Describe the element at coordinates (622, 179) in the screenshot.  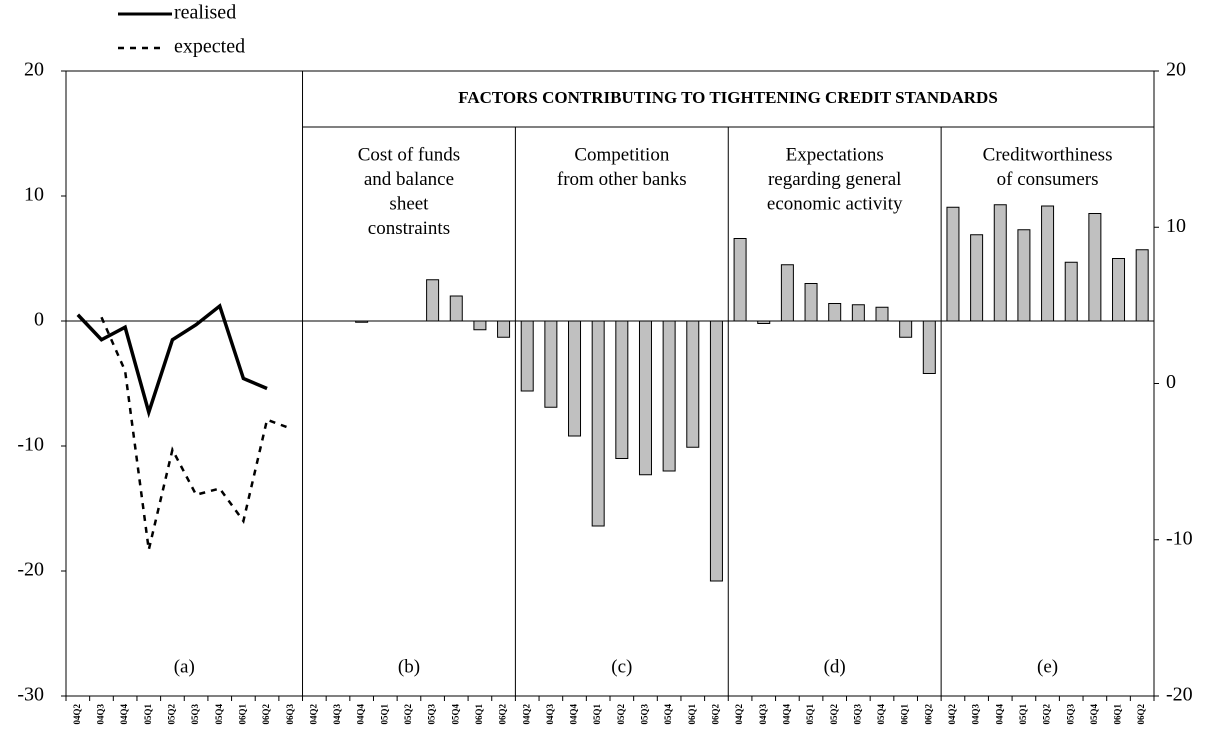
I see `panel-title: from other banks` at that location.